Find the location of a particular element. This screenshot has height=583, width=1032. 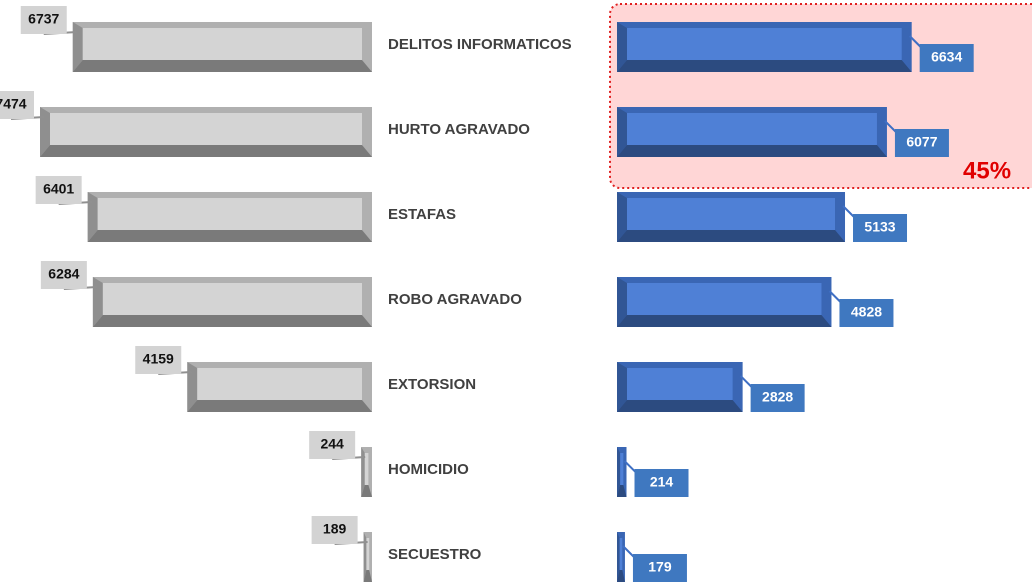

category-label: EXTORSION is located at coordinates (432, 384).